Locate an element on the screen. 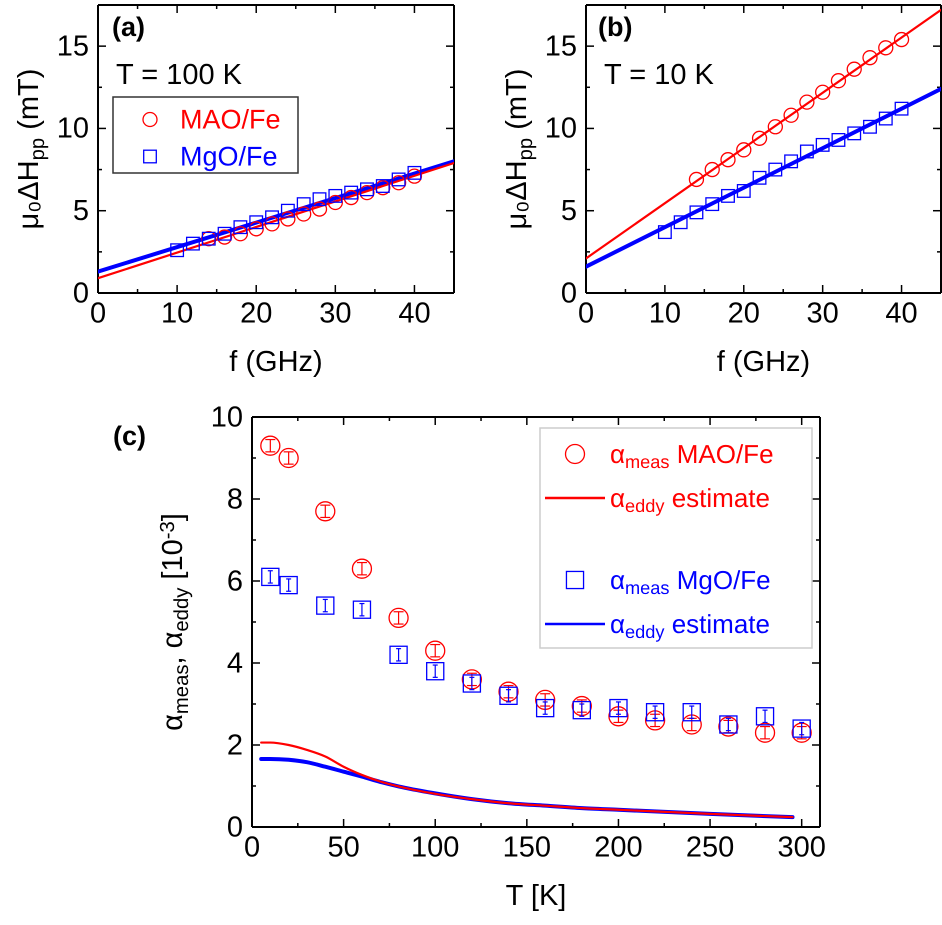 This screenshot has height=925, width=942. x-tick-label: 50 is located at coordinates (343, 848).